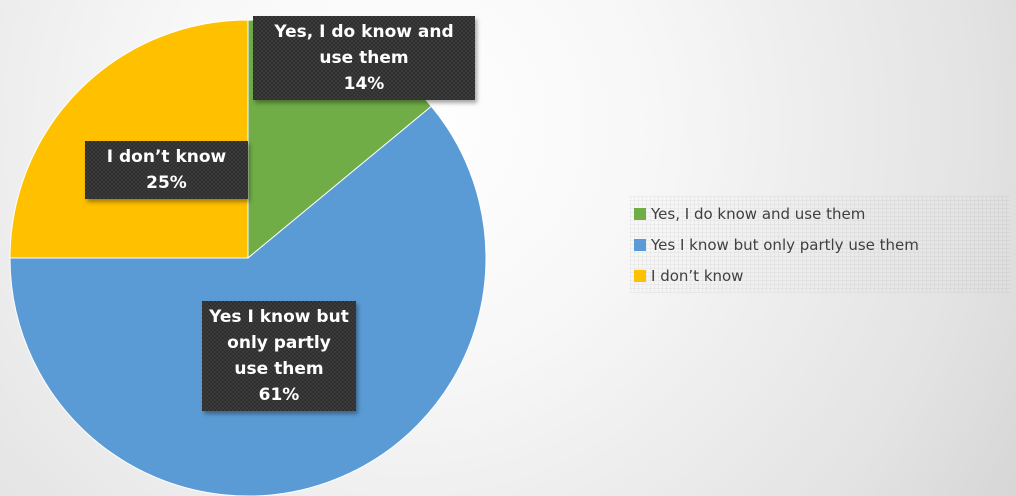  I want to click on legend-label: Yes, I do know and use them, so click(758, 213).